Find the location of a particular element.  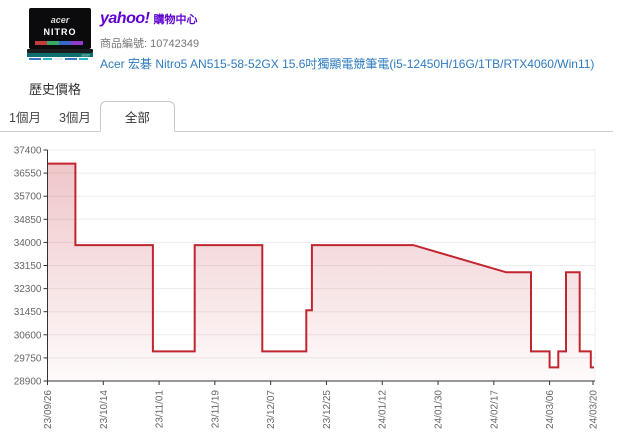

x-tick-label: 23/12/25 is located at coordinates (327, 409).